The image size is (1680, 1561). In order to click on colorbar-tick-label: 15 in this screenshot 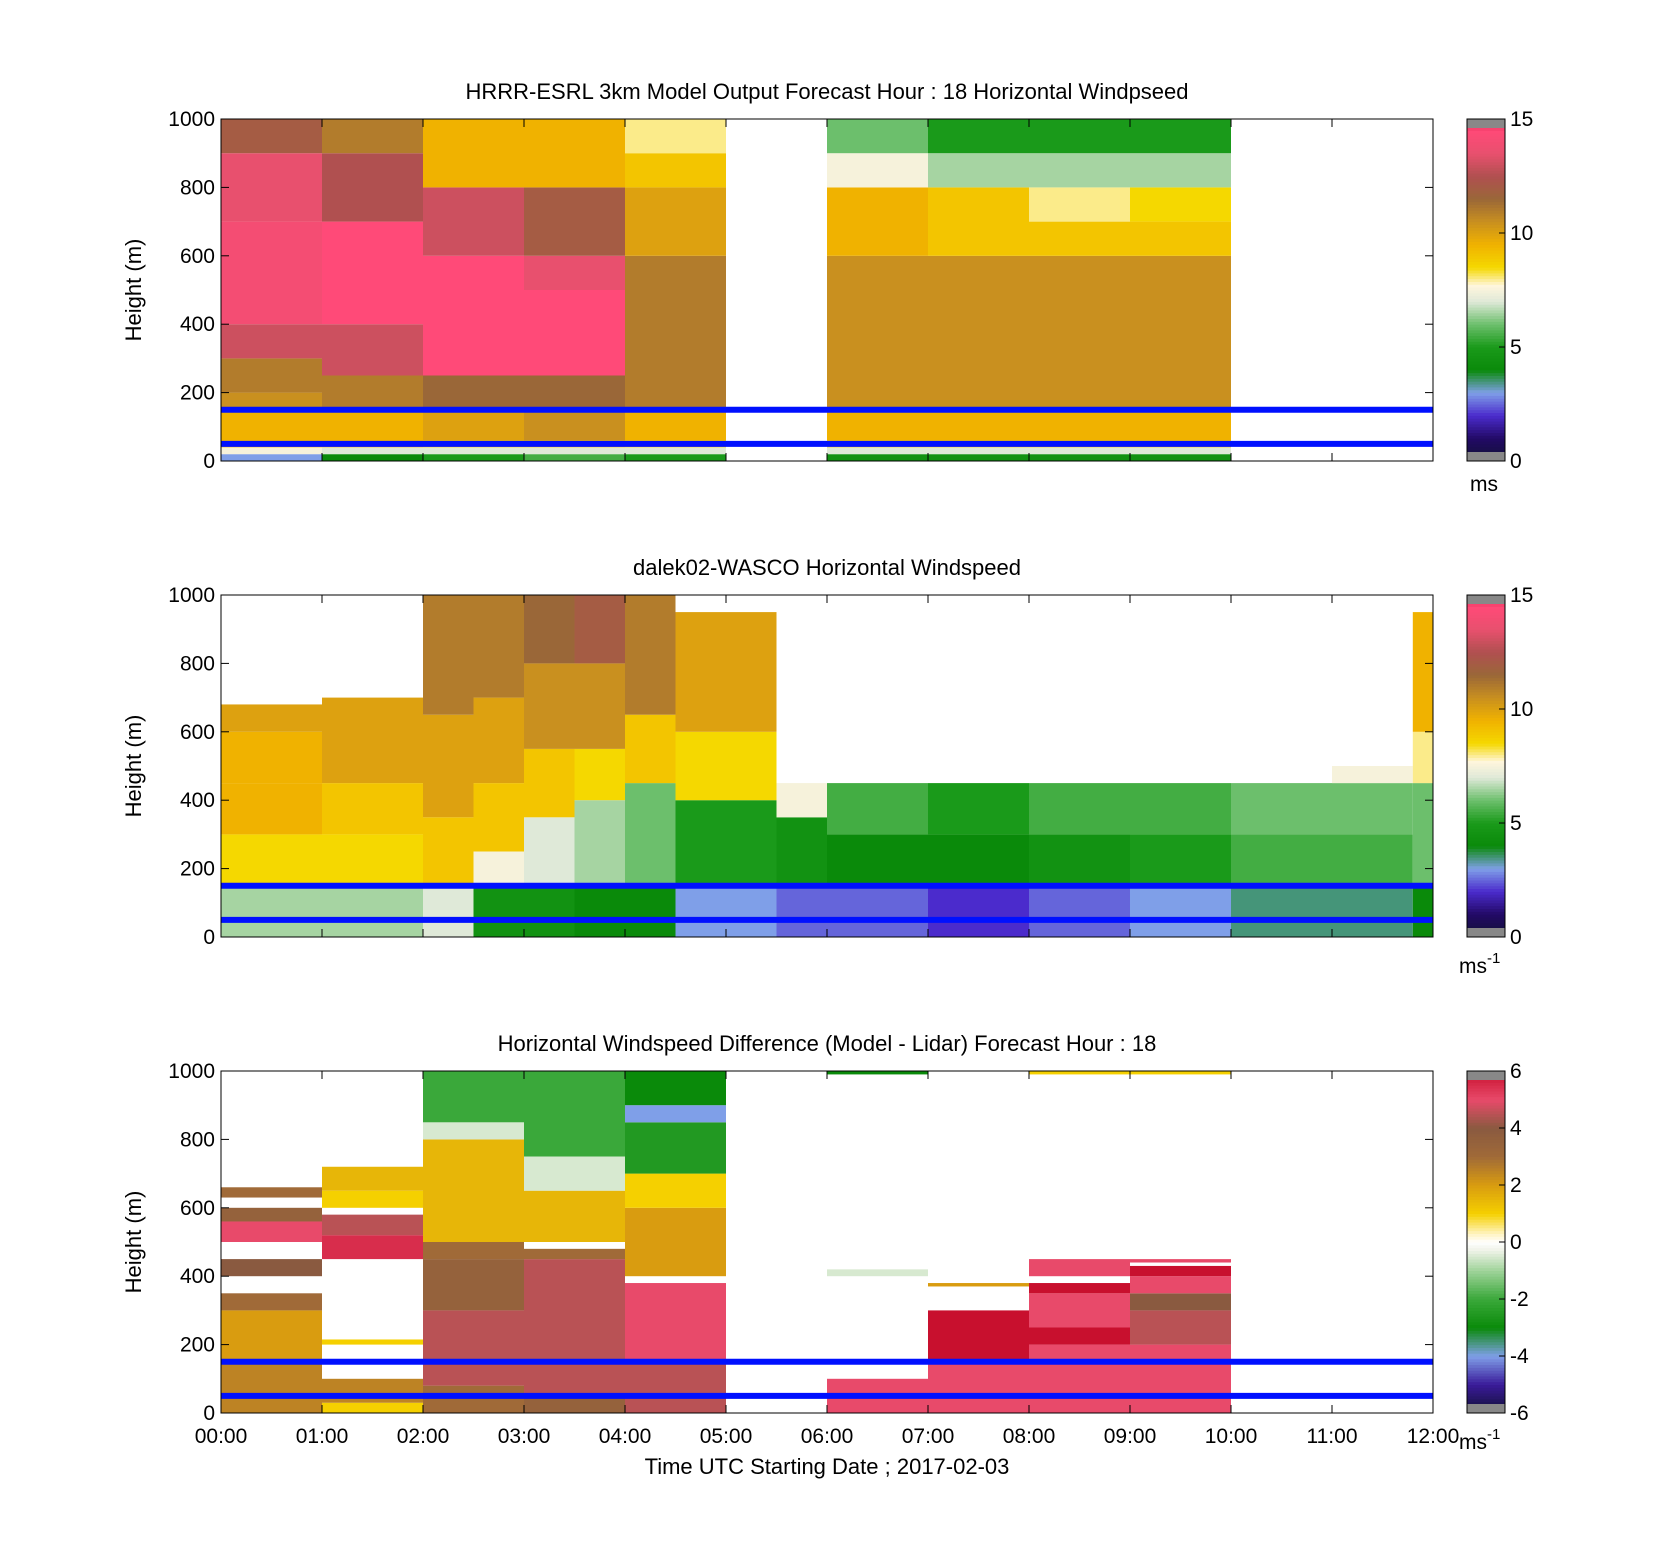, I will do `click(1521, 119)`.